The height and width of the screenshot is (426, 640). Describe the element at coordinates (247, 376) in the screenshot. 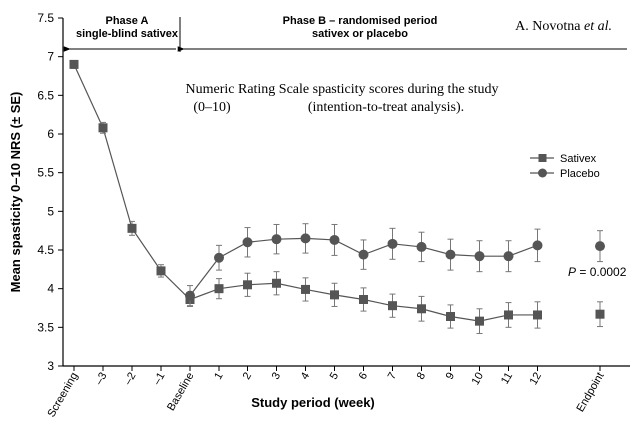

I see `x-tick-label: 2` at that location.